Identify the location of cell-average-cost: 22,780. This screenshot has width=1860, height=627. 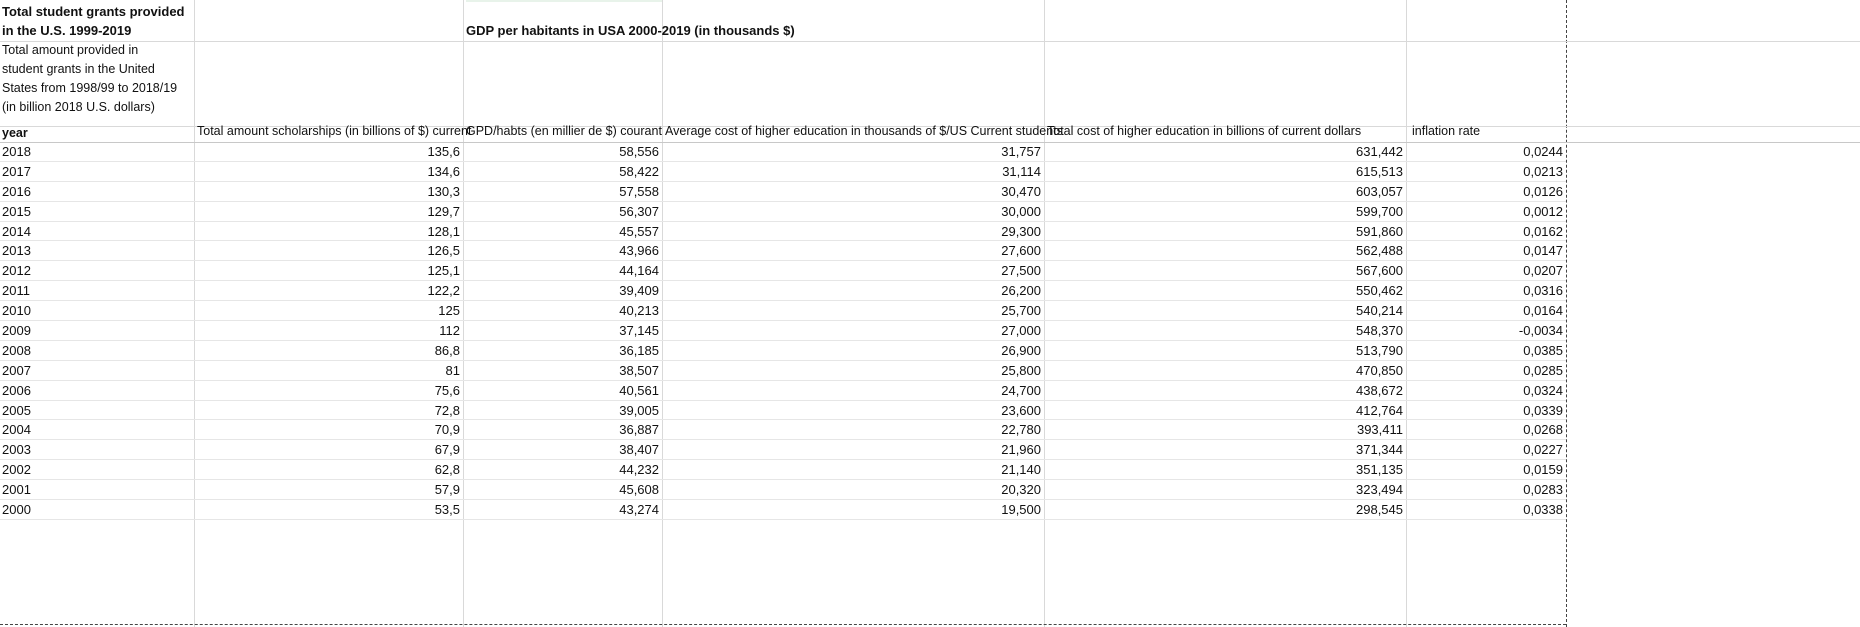
(1021, 430).